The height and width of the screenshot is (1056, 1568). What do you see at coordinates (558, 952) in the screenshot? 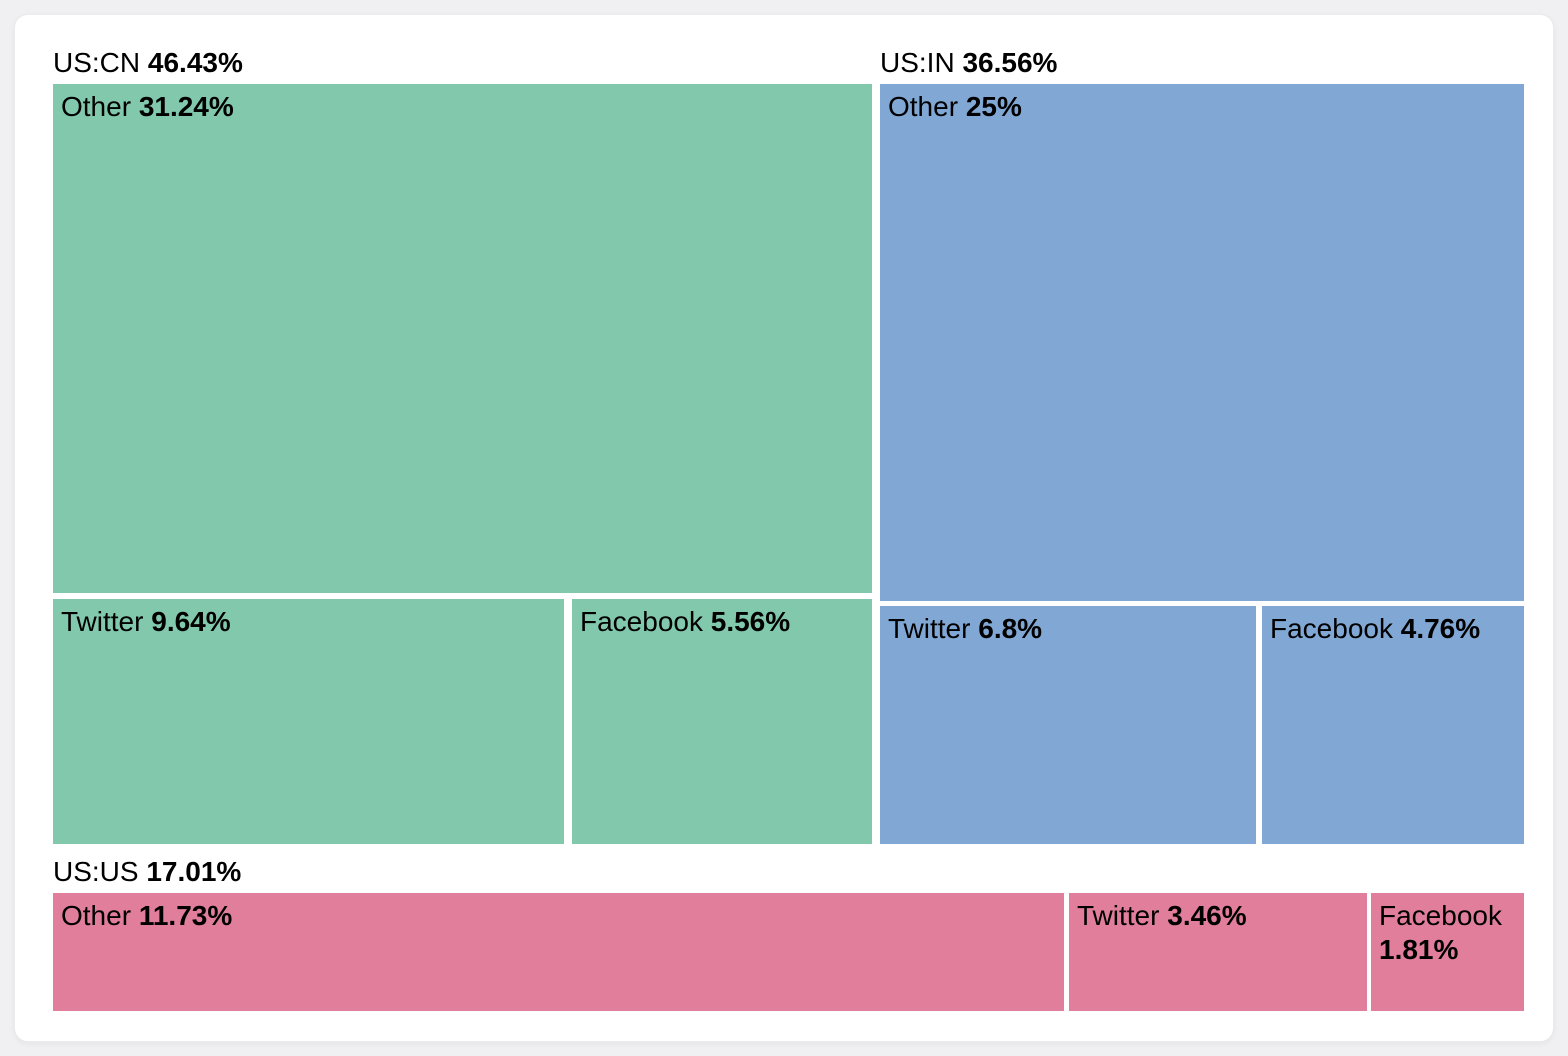
I see `treemap-cell-us-us-other: Other 11.73%` at bounding box center [558, 952].